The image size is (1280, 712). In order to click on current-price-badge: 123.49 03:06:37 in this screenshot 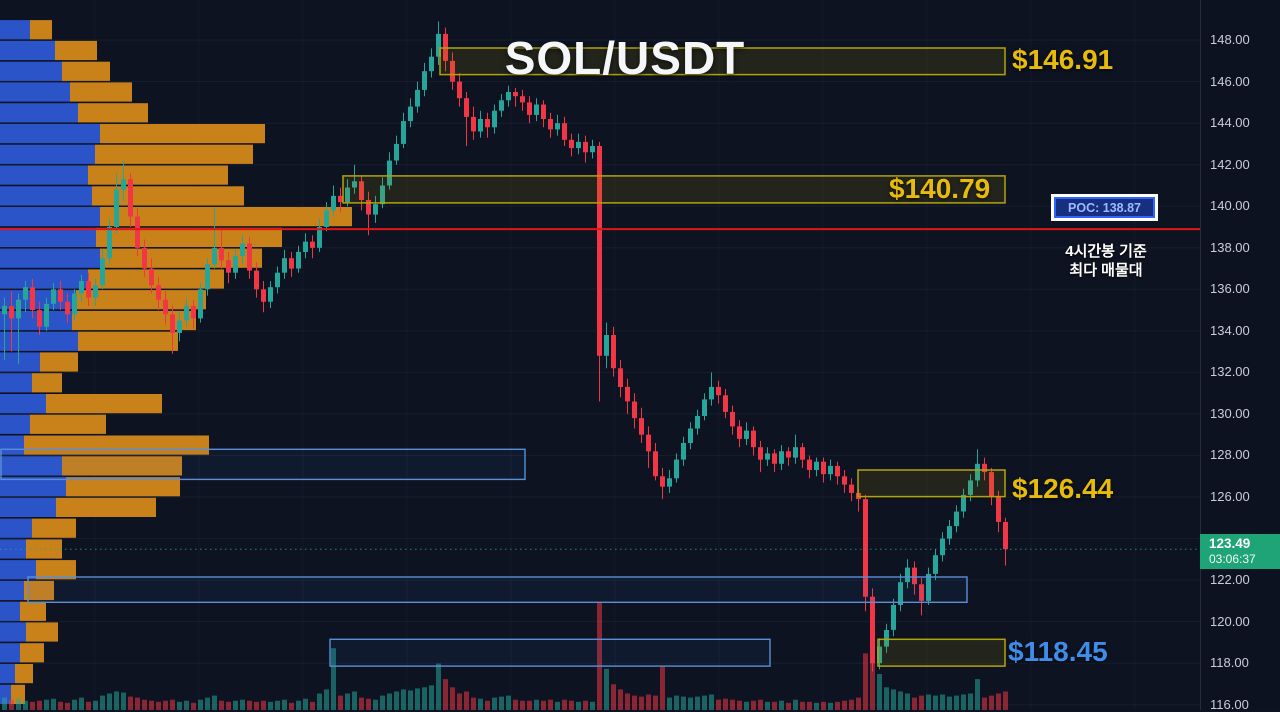, I will do `click(1240, 552)`.